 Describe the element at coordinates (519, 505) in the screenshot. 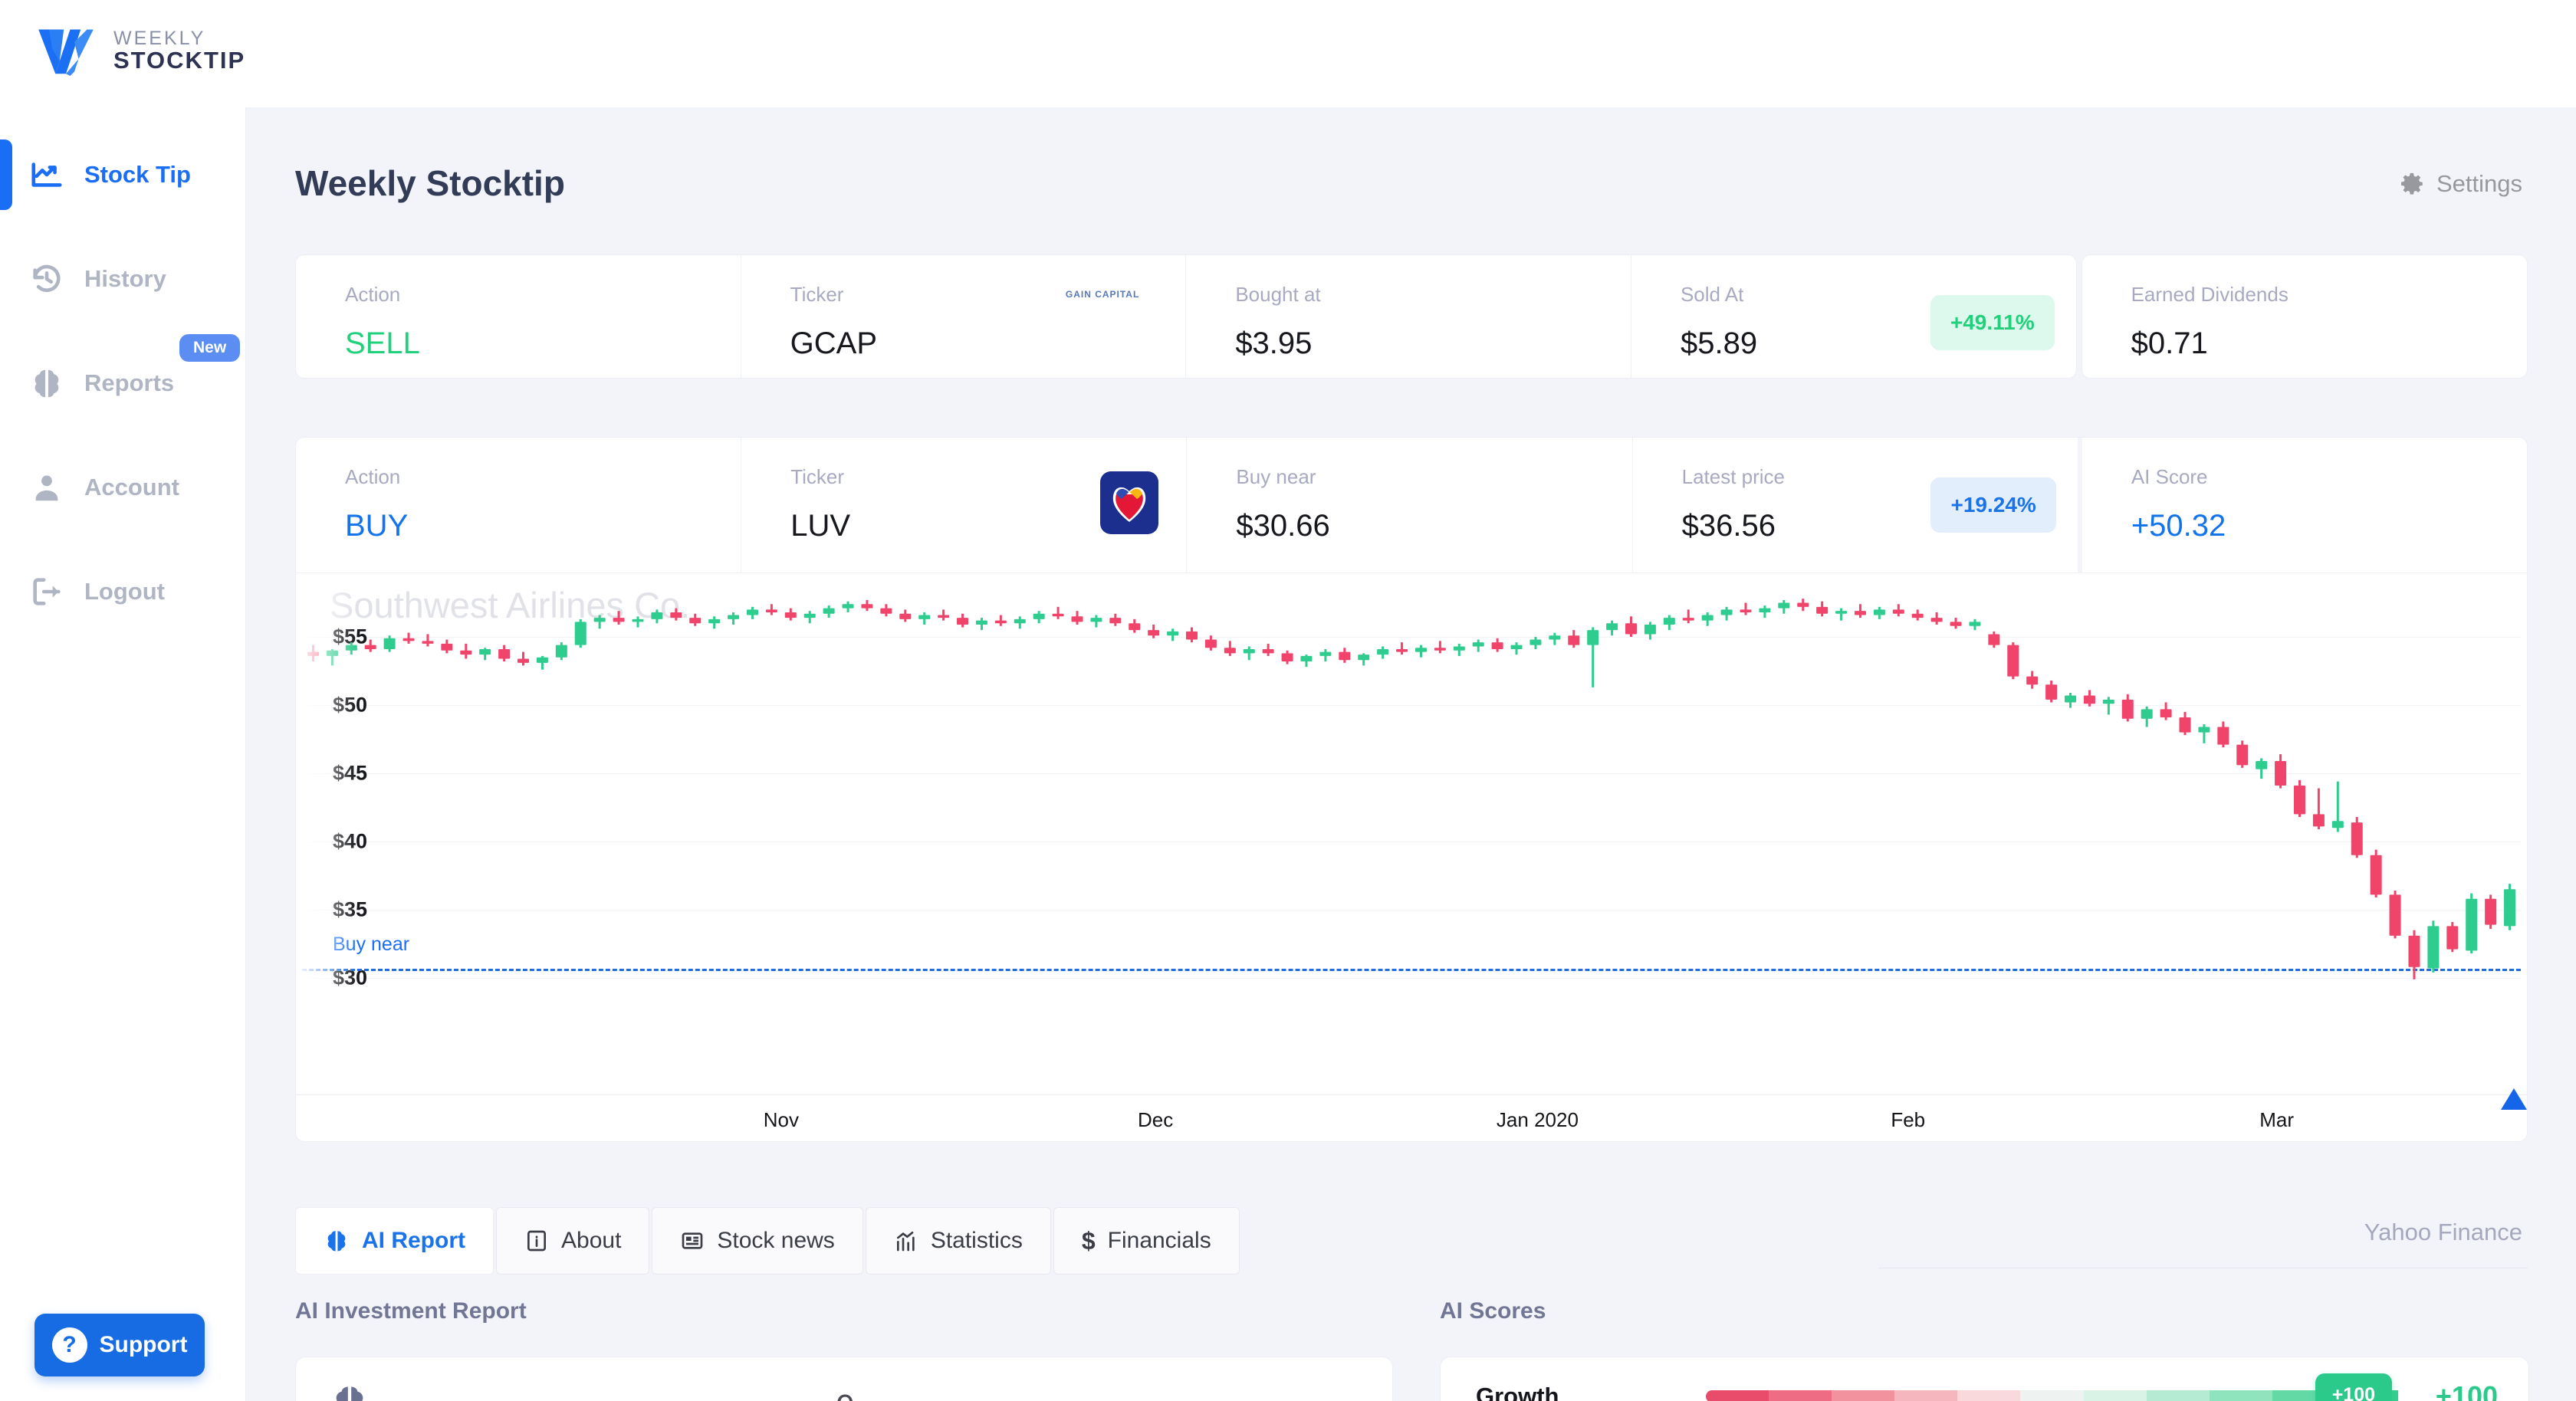

I see `action-cell: Action BUY` at that location.